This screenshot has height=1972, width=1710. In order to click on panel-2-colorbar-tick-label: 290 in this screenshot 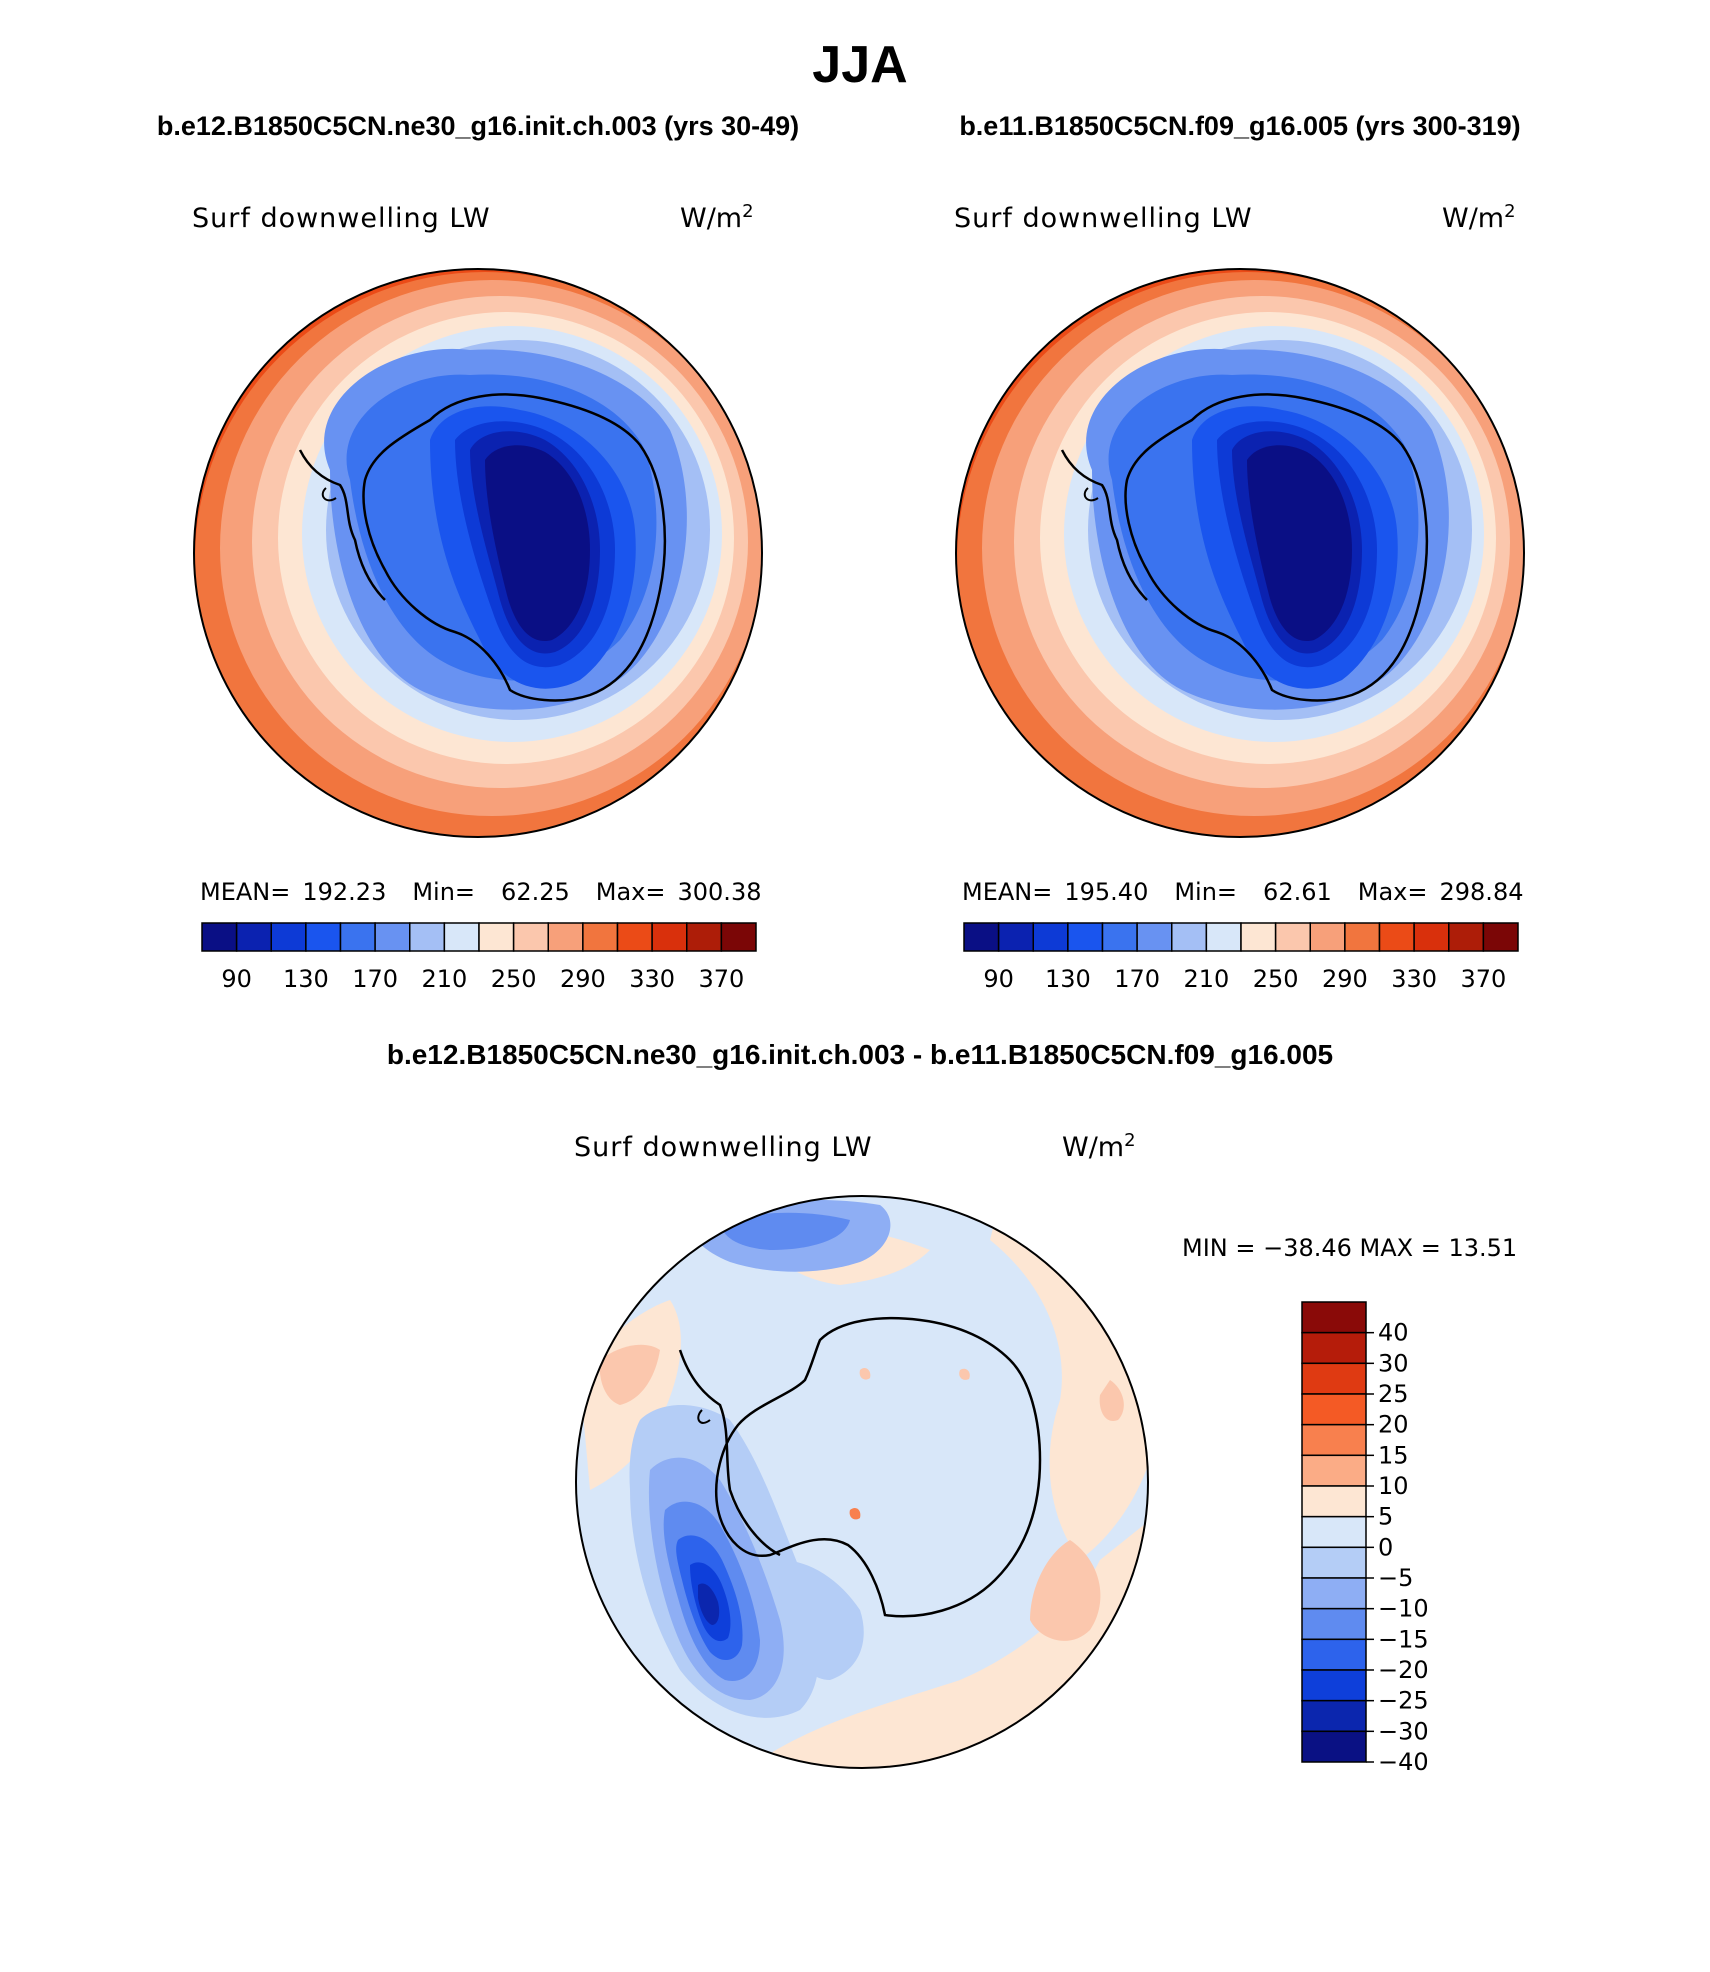, I will do `click(1345, 979)`.